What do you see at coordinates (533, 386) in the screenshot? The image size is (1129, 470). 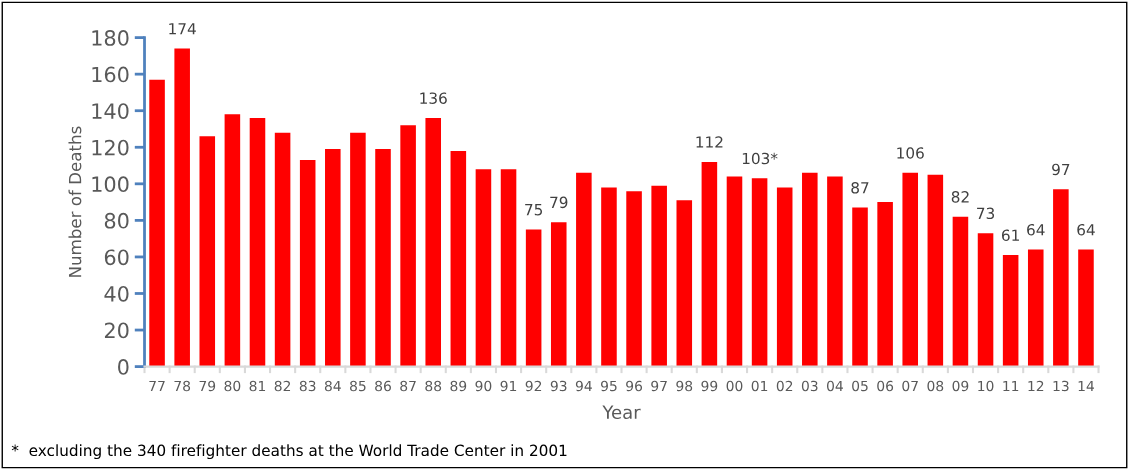 I see `x-tick-label: 92` at bounding box center [533, 386].